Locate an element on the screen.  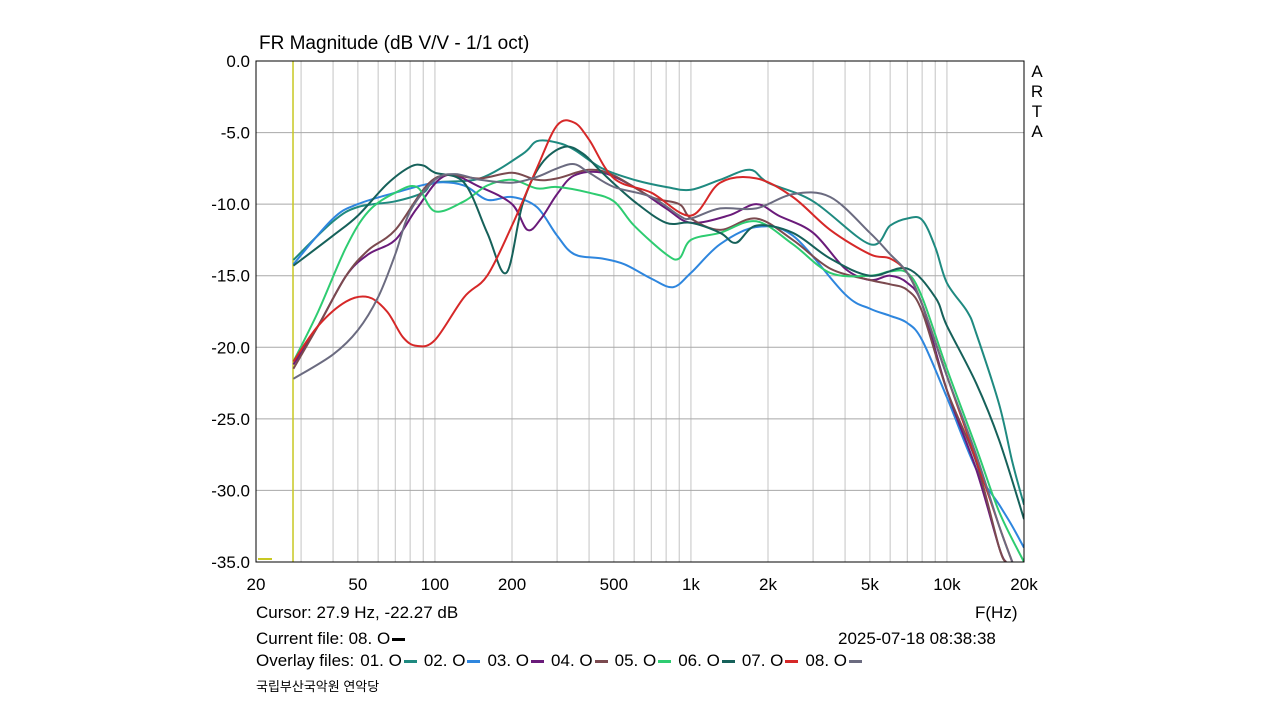
legend-entry-label: 05. O is located at coordinates (635, 660).